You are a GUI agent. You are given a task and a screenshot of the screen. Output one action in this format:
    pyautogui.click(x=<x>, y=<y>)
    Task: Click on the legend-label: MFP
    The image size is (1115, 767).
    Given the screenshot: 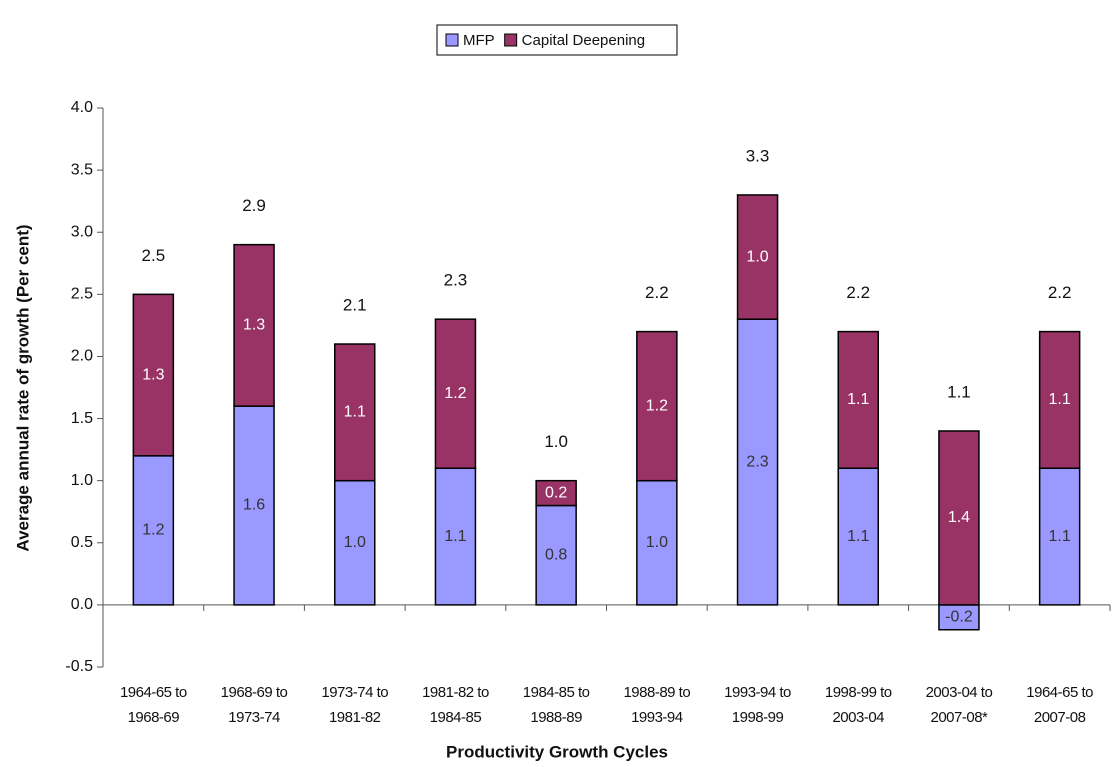 What is the action you would take?
    pyautogui.click(x=479, y=40)
    